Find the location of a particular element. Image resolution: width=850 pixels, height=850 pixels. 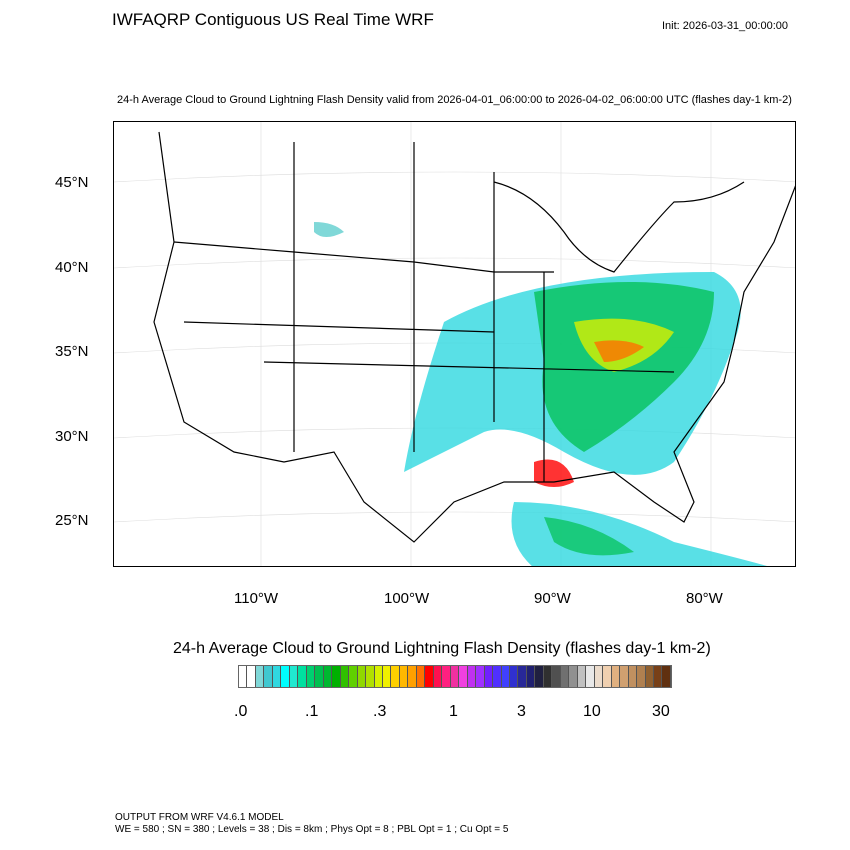

lon-label: 80°W is located at coordinates (704, 598).